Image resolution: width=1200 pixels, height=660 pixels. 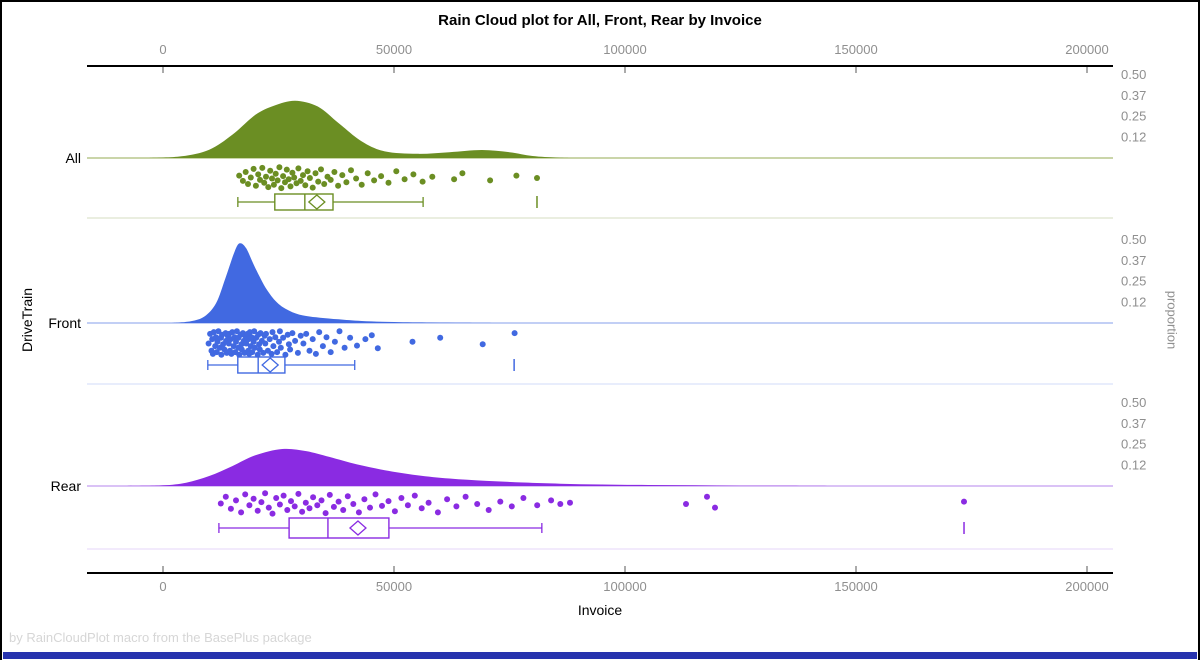 I want to click on category-label-rear: Rear, so click(x=66, y=486).